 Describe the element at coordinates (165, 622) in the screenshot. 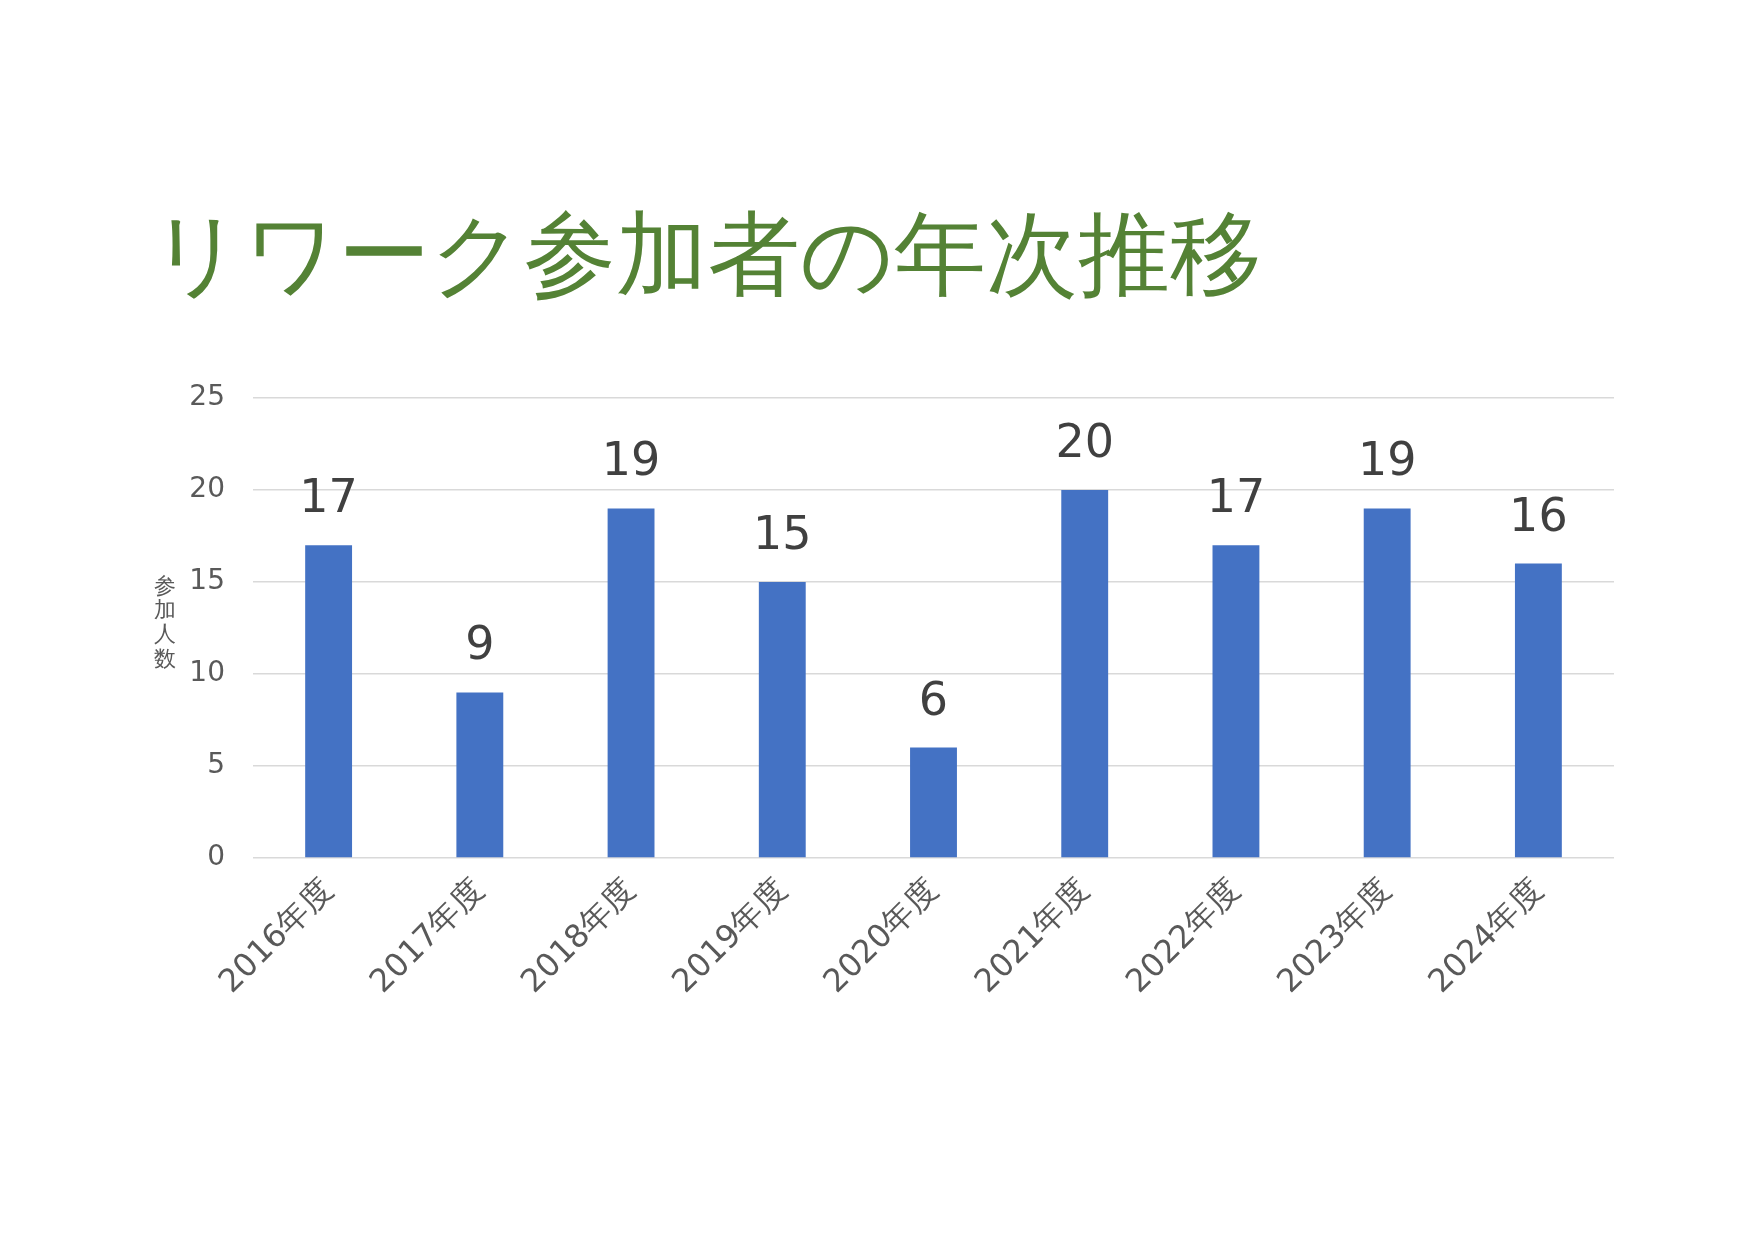

I see `y-axis-title: 参加人数` at that location.